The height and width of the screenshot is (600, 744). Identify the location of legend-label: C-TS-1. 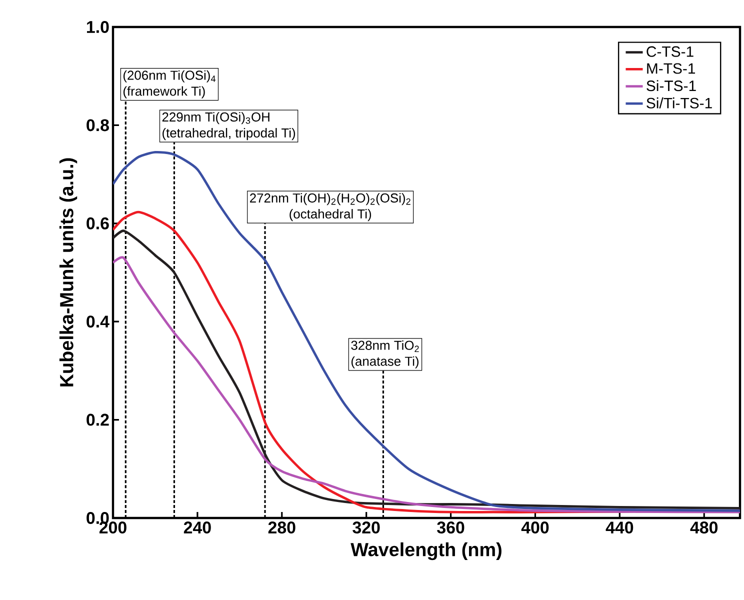
(670, 51).